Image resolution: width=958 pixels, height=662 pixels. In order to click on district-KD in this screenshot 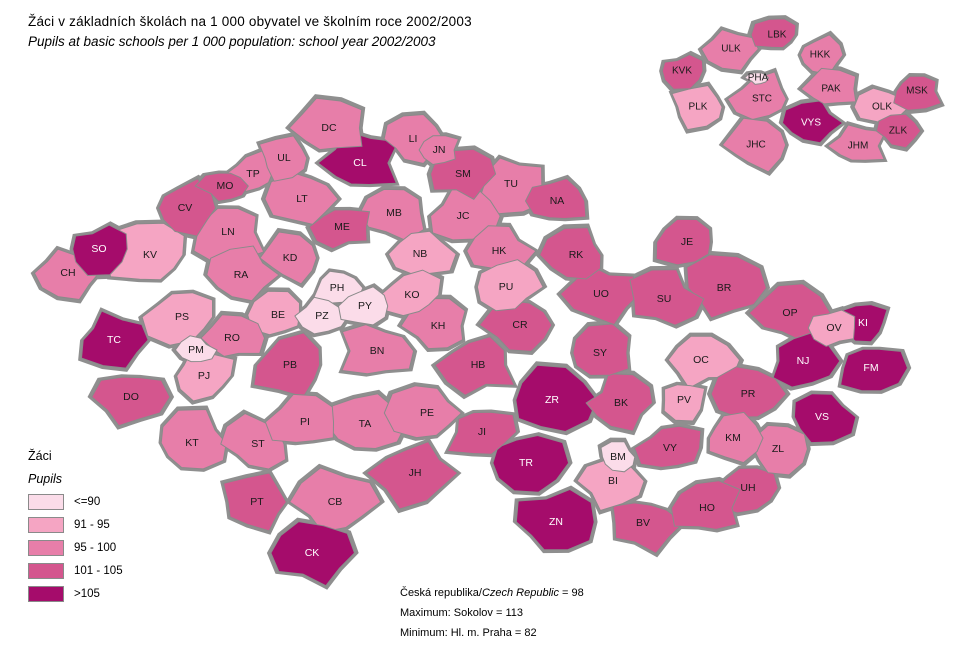, I will do `click(288, 258)`.